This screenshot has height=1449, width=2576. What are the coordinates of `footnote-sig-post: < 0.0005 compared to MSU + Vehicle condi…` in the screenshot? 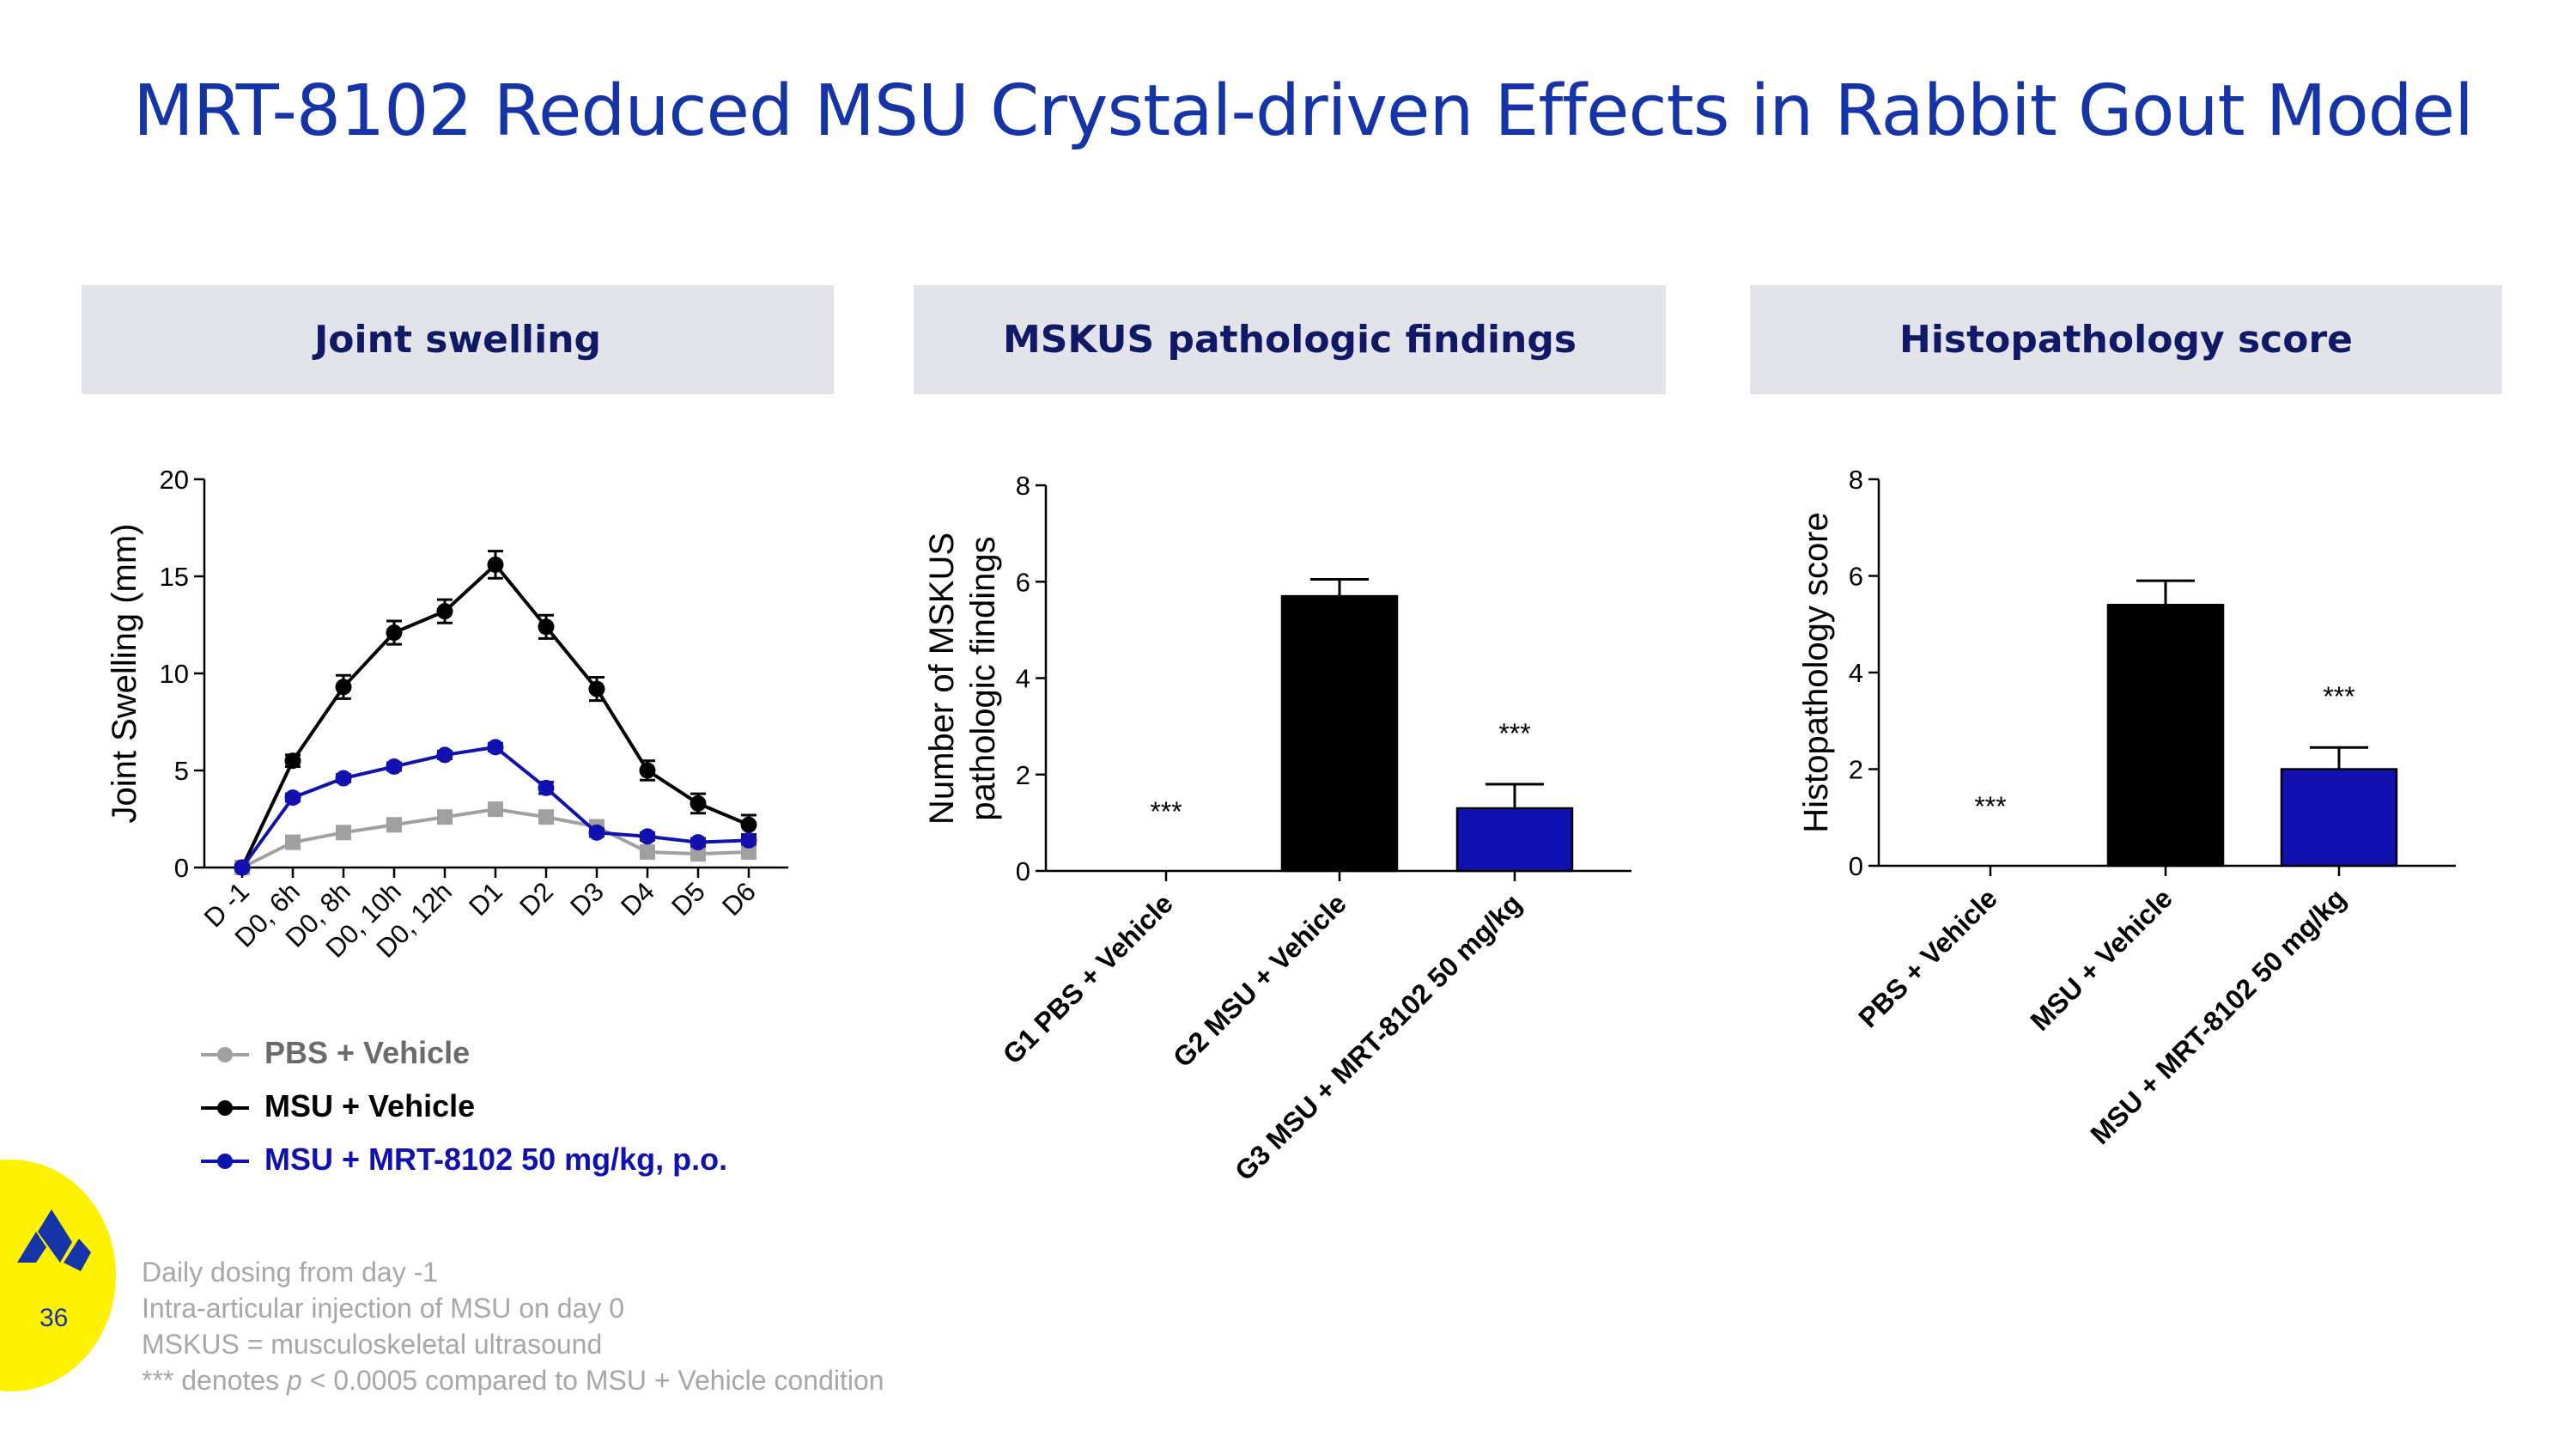 It's located at (592, 1380).